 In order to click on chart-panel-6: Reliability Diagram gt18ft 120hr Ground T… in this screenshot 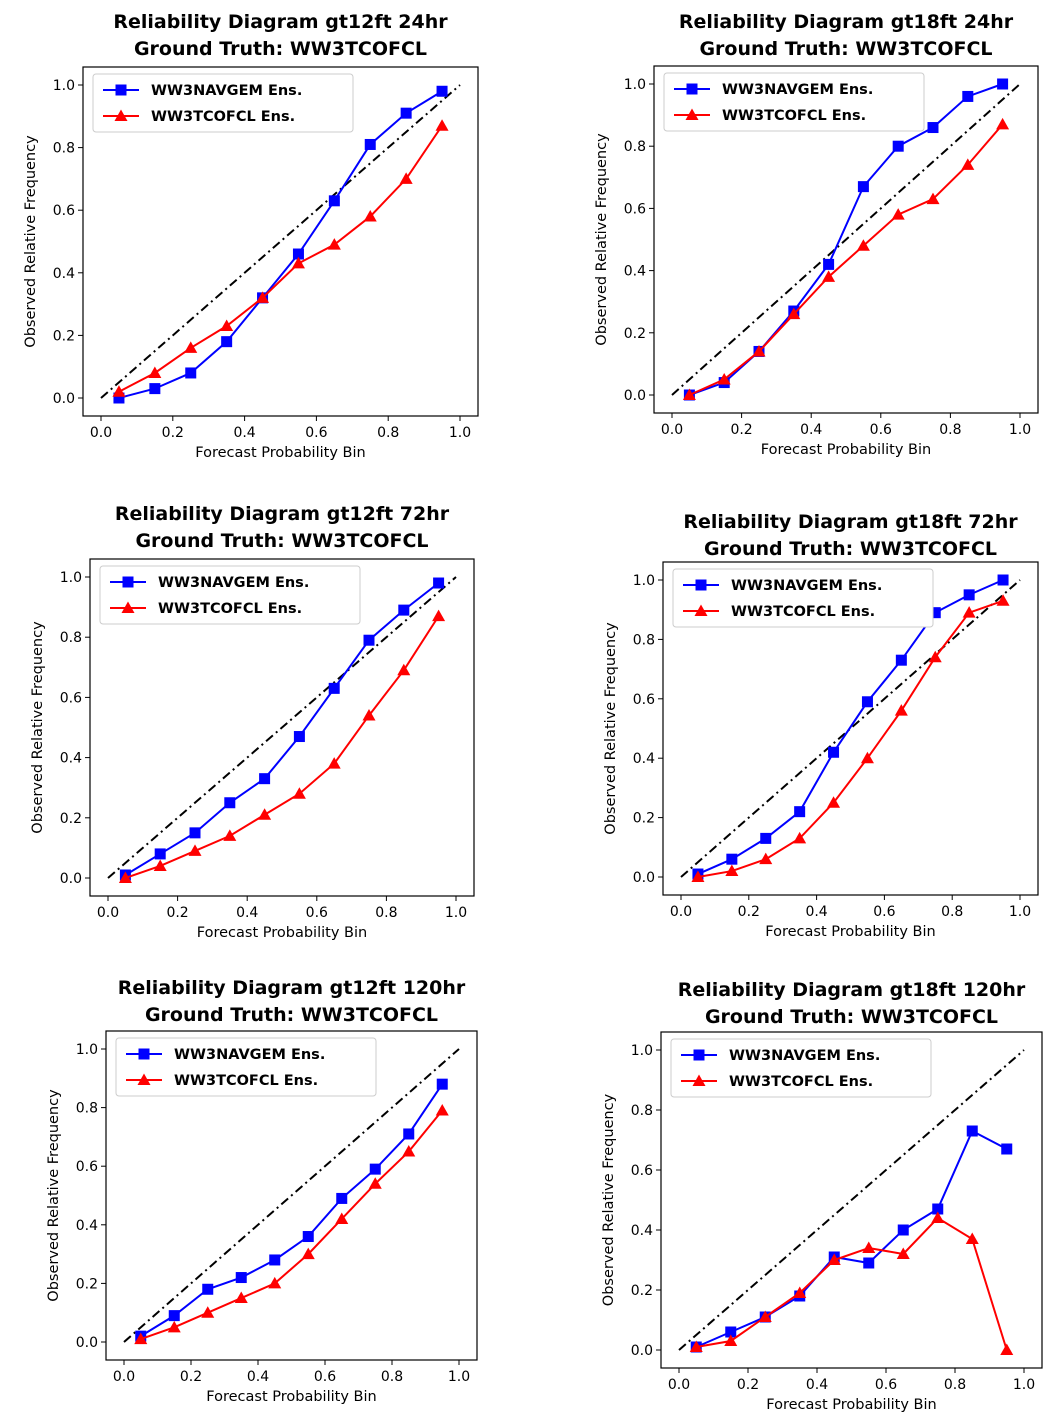, I will do `click(822, 1196)`.